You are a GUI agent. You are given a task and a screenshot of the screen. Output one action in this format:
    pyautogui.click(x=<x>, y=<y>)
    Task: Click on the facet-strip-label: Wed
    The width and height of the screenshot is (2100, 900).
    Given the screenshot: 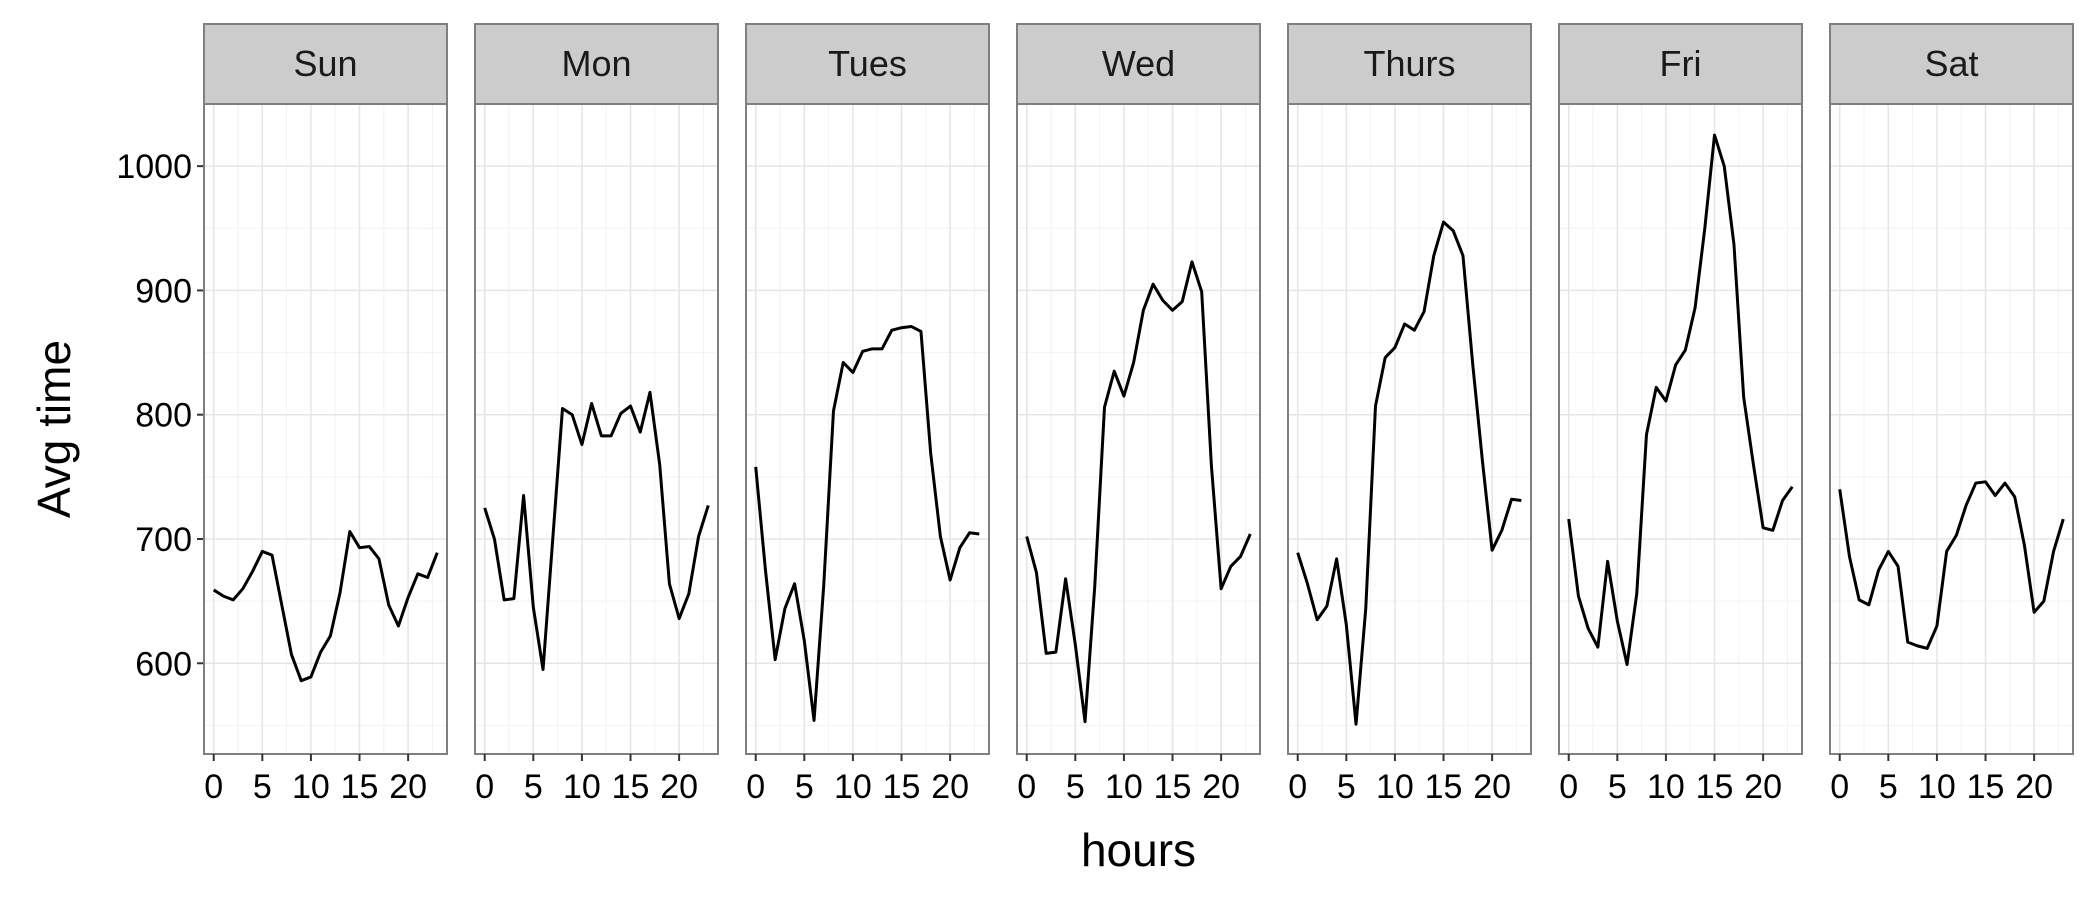 What is the action you would take?
    pyautogui.click(x=1138, y=63)
    